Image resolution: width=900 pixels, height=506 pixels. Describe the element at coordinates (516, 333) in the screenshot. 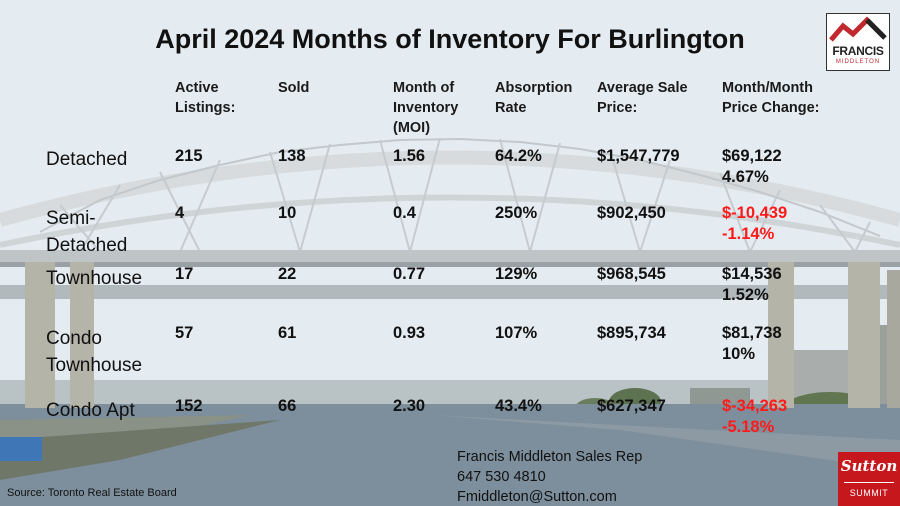

I see `absorption-rate-value: 107%` at that location.